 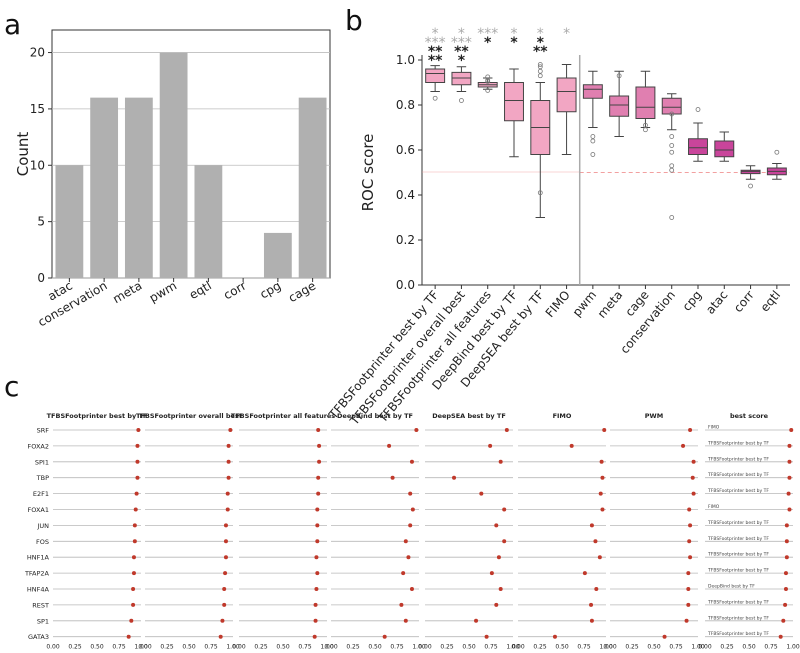 I want to click on row-label: FOXA1, so click(x=38, y=510).